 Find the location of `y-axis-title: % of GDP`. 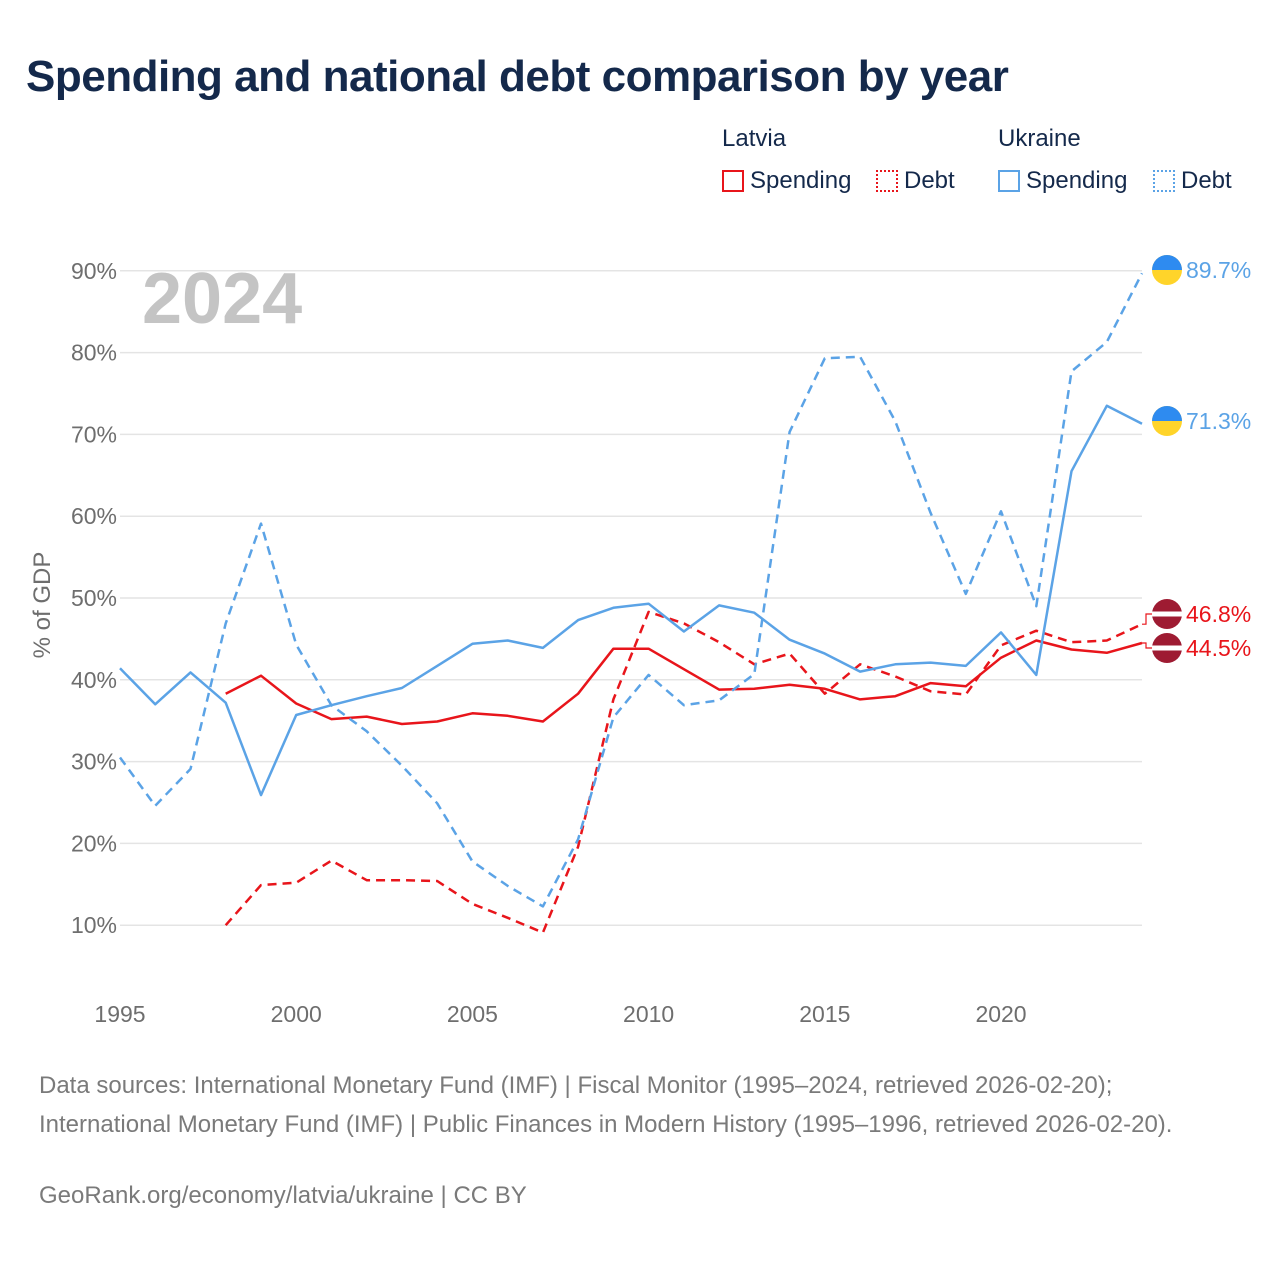

y-axis-title: % of GDP is located at coordinates (42, 605).